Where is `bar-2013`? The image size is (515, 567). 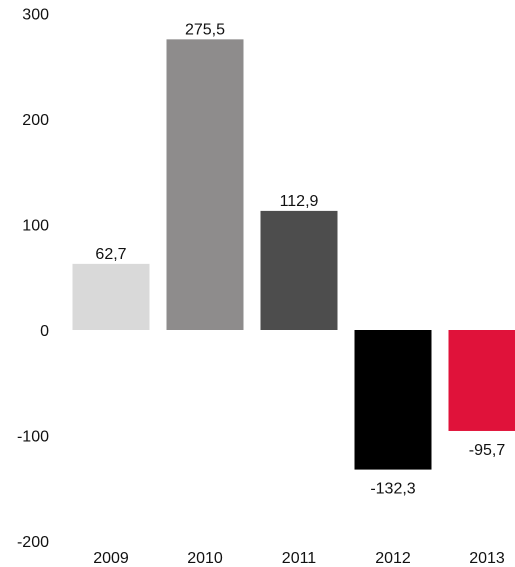
bar-2013 is located at coordinates (481, 380).